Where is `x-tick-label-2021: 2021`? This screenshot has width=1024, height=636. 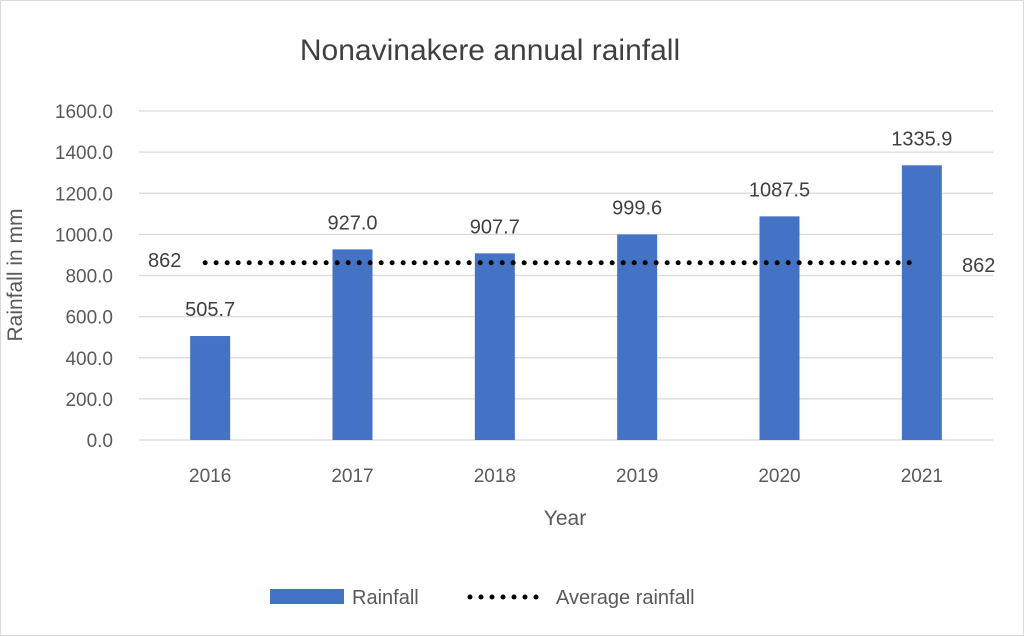 x-tick-label-2021: 2021 is located at coordinates (922, 476).